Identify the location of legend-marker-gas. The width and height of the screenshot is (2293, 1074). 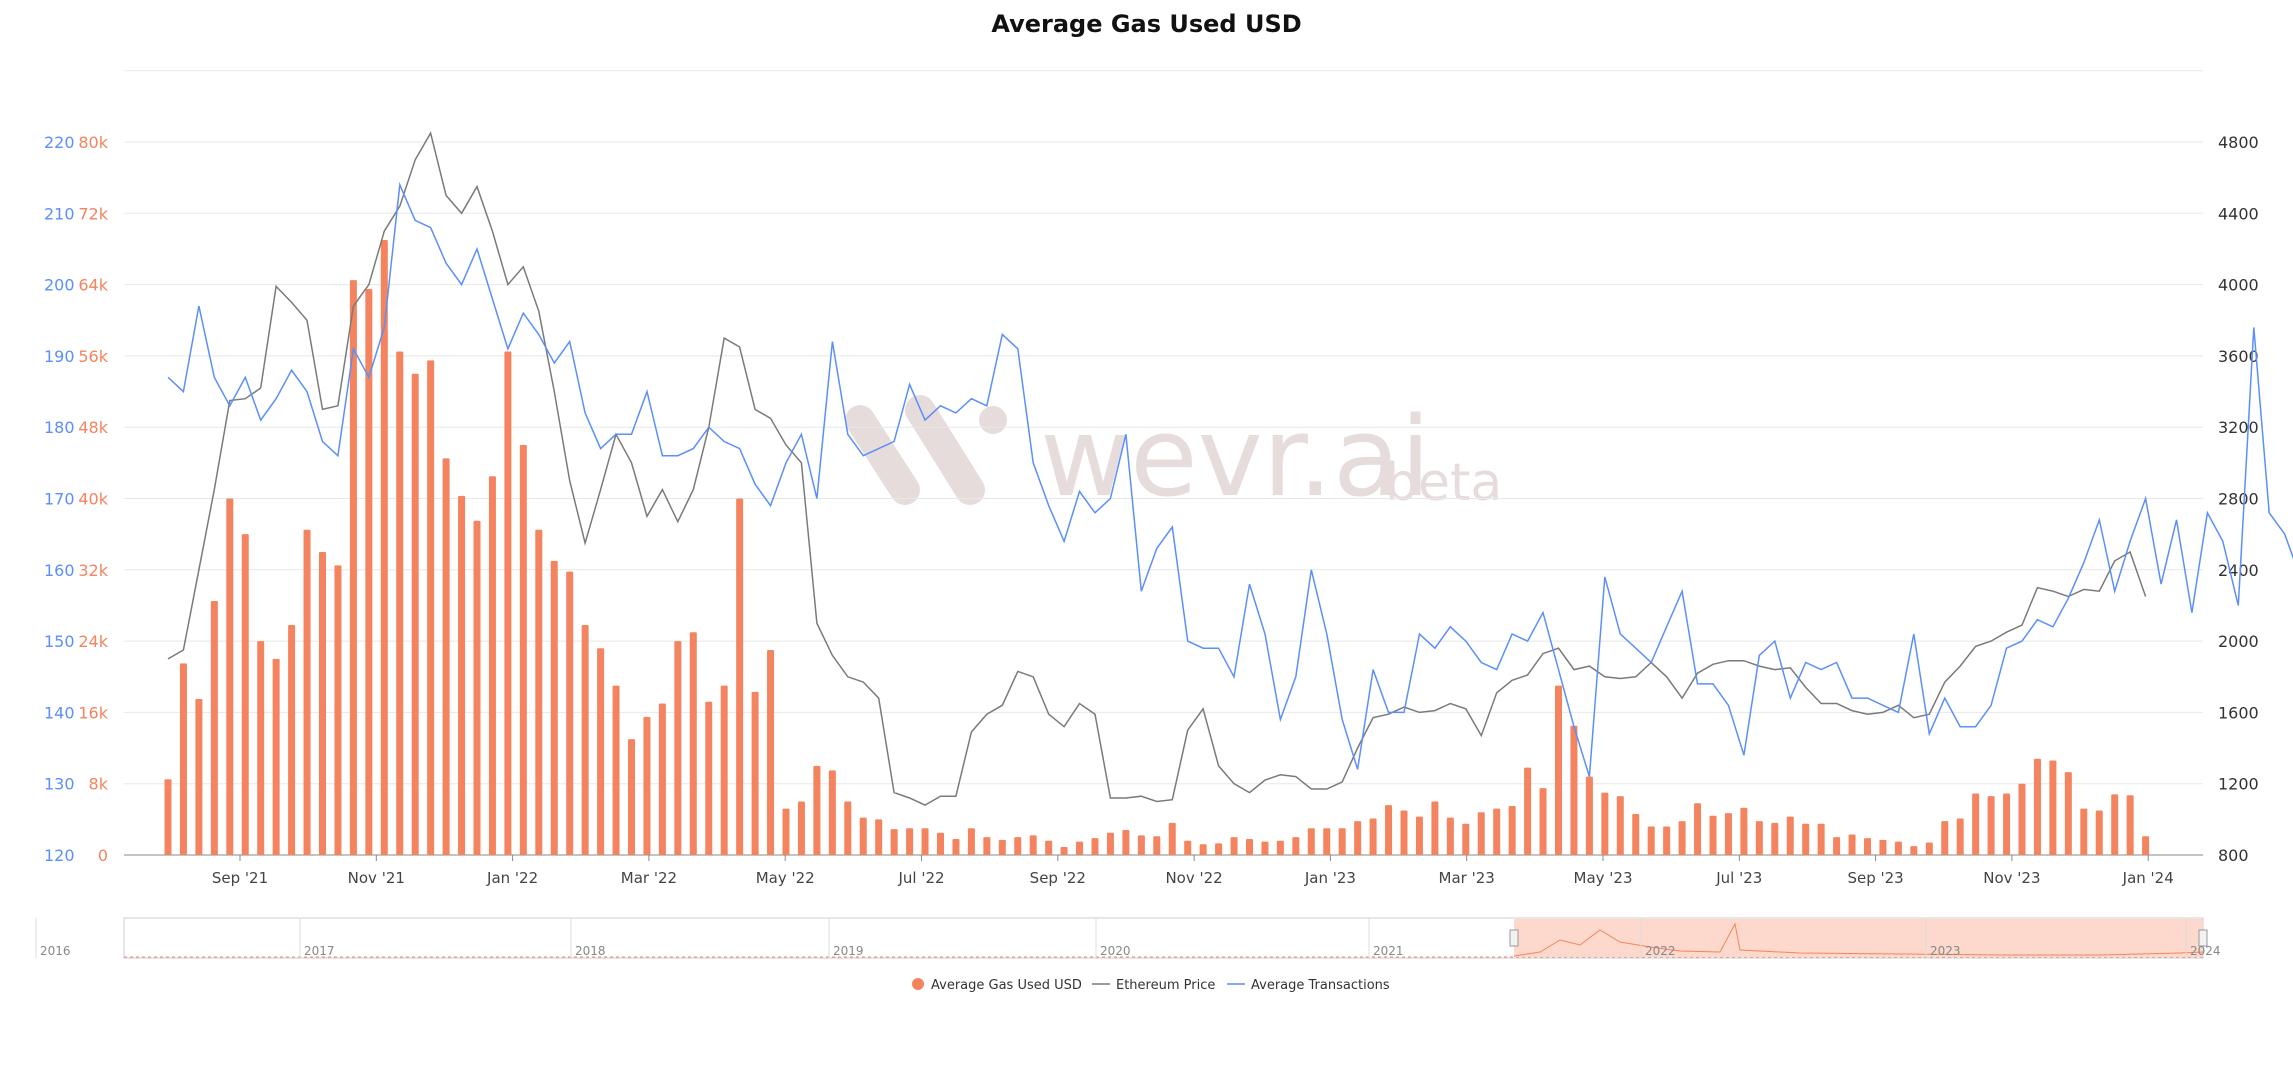
(918, 984).